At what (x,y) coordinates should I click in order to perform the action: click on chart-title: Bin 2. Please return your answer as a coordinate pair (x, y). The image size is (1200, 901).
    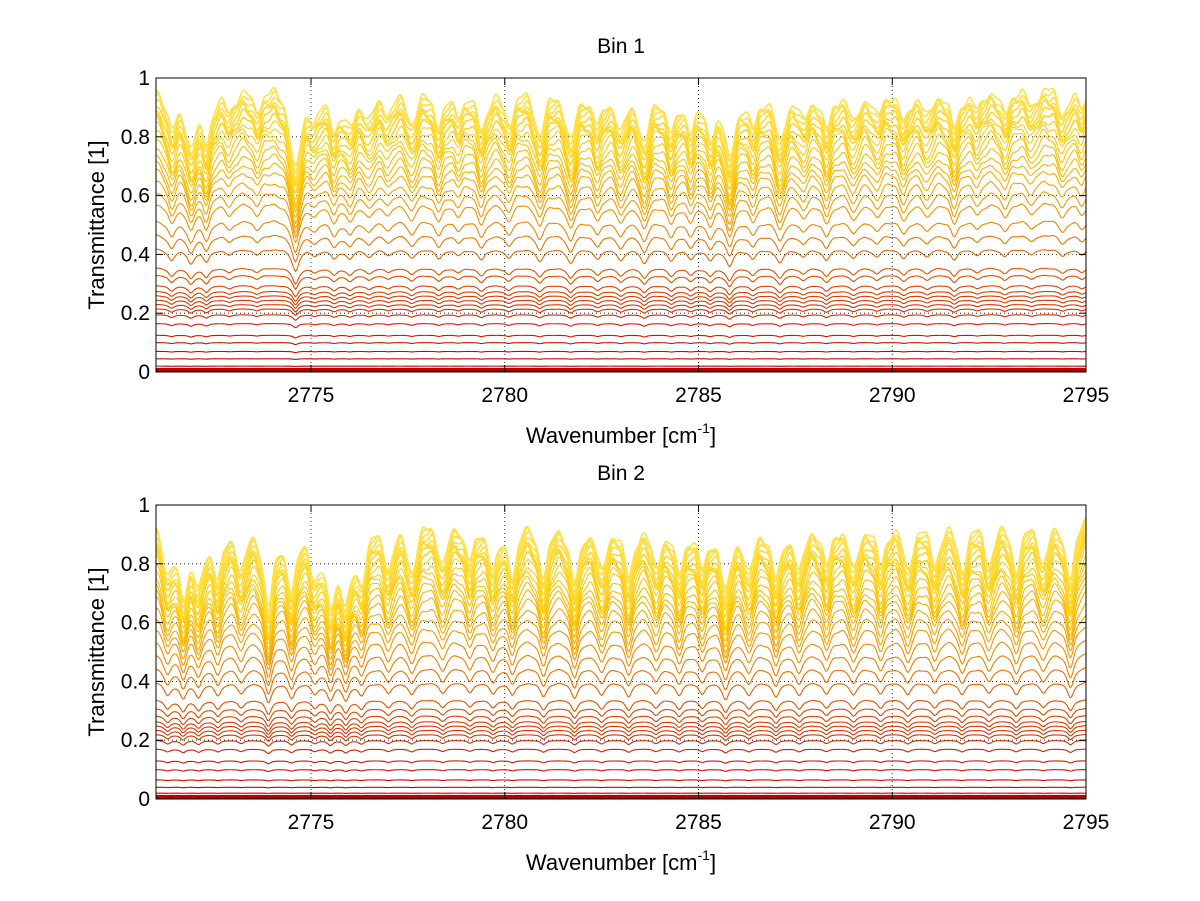
    Looking at the image, I should click on (621, 473).